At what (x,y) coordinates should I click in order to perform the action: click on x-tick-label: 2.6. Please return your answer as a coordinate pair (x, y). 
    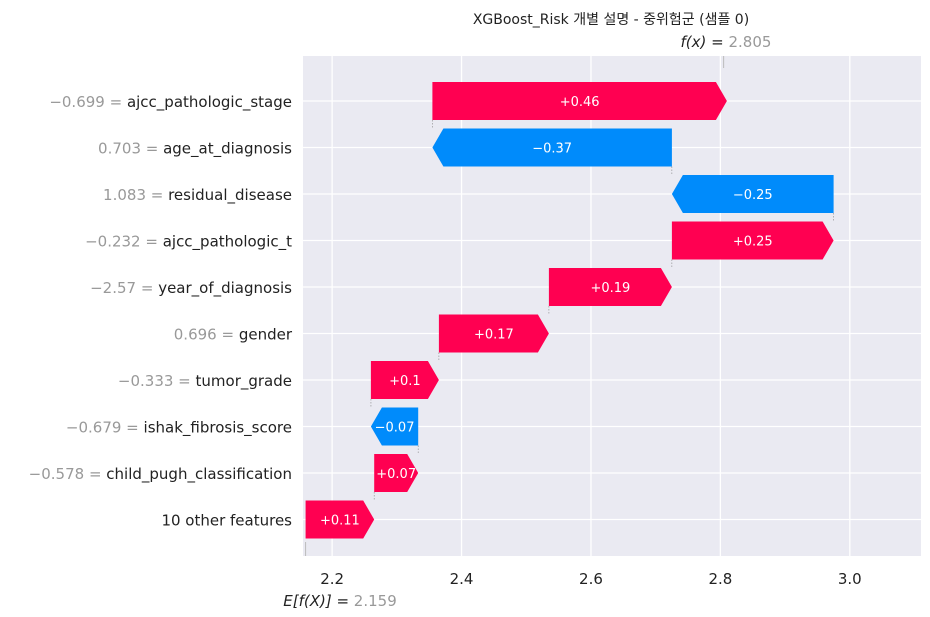
    Looking at the image, I should click on (591, 579).